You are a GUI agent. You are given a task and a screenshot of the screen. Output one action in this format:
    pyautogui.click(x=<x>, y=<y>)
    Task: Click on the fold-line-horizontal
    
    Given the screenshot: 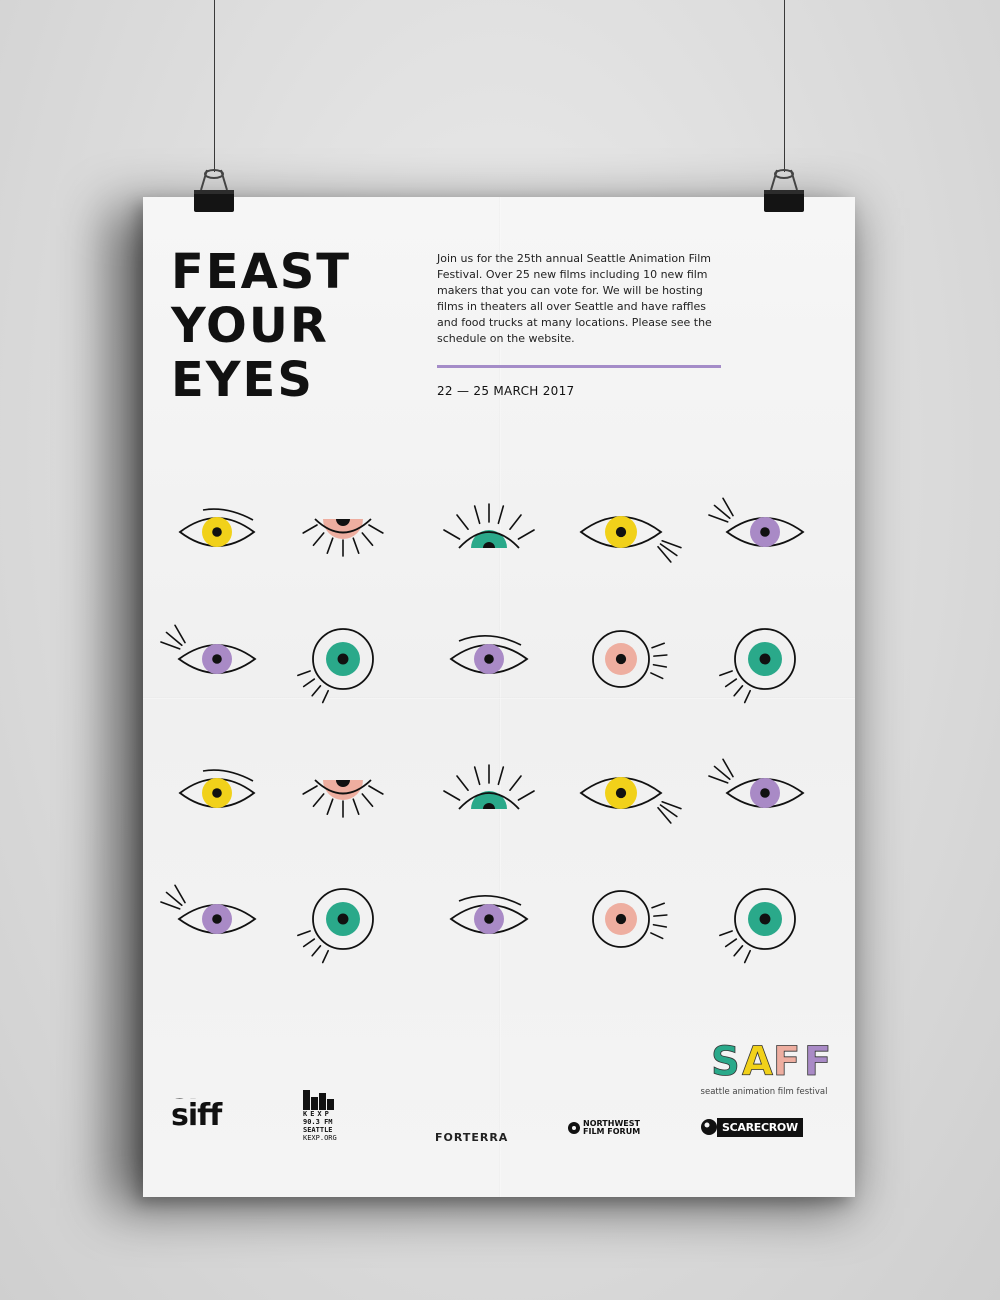 What is the action you would take?
    pyautogui.click(x=499, y=698)
    